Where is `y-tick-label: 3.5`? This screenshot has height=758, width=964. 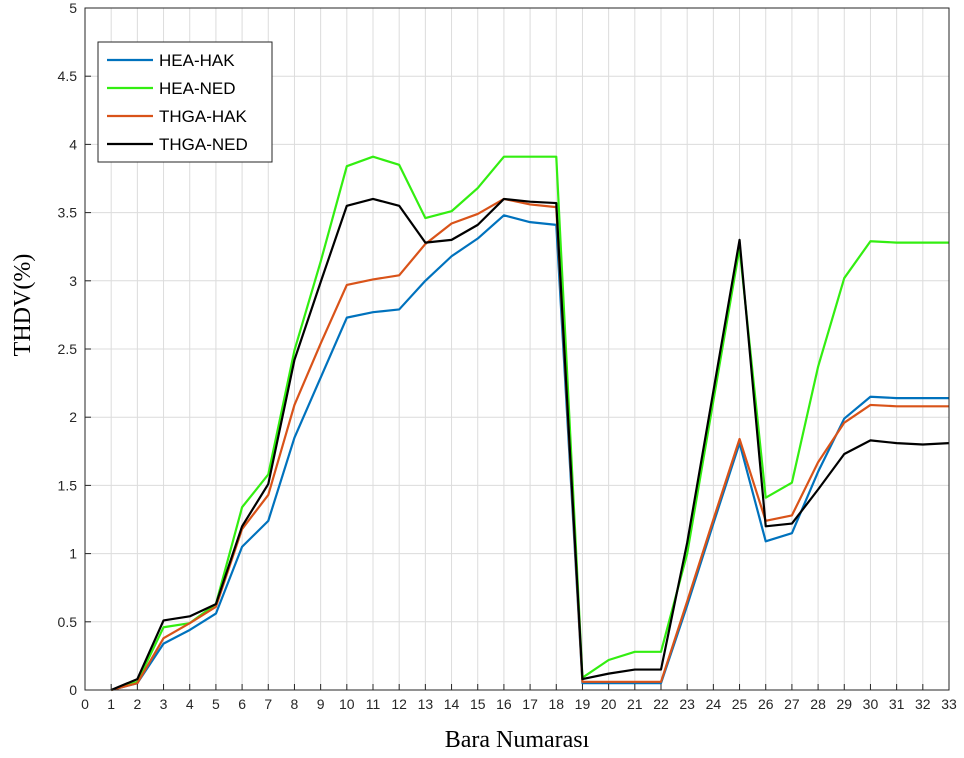
y-tick-label: 3.5 is located at coordinates (68, 213).